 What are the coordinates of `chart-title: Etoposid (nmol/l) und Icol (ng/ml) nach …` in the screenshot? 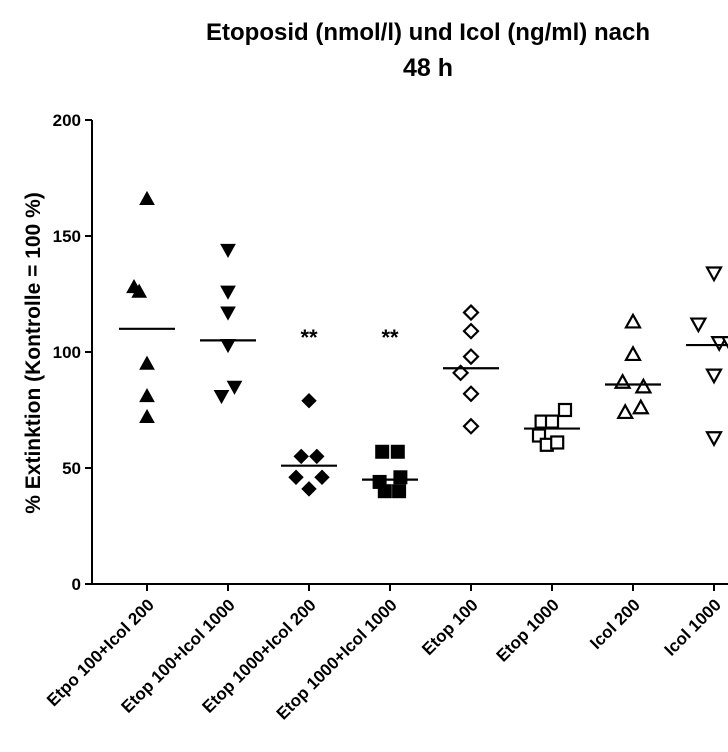 It's located at (428, 50).